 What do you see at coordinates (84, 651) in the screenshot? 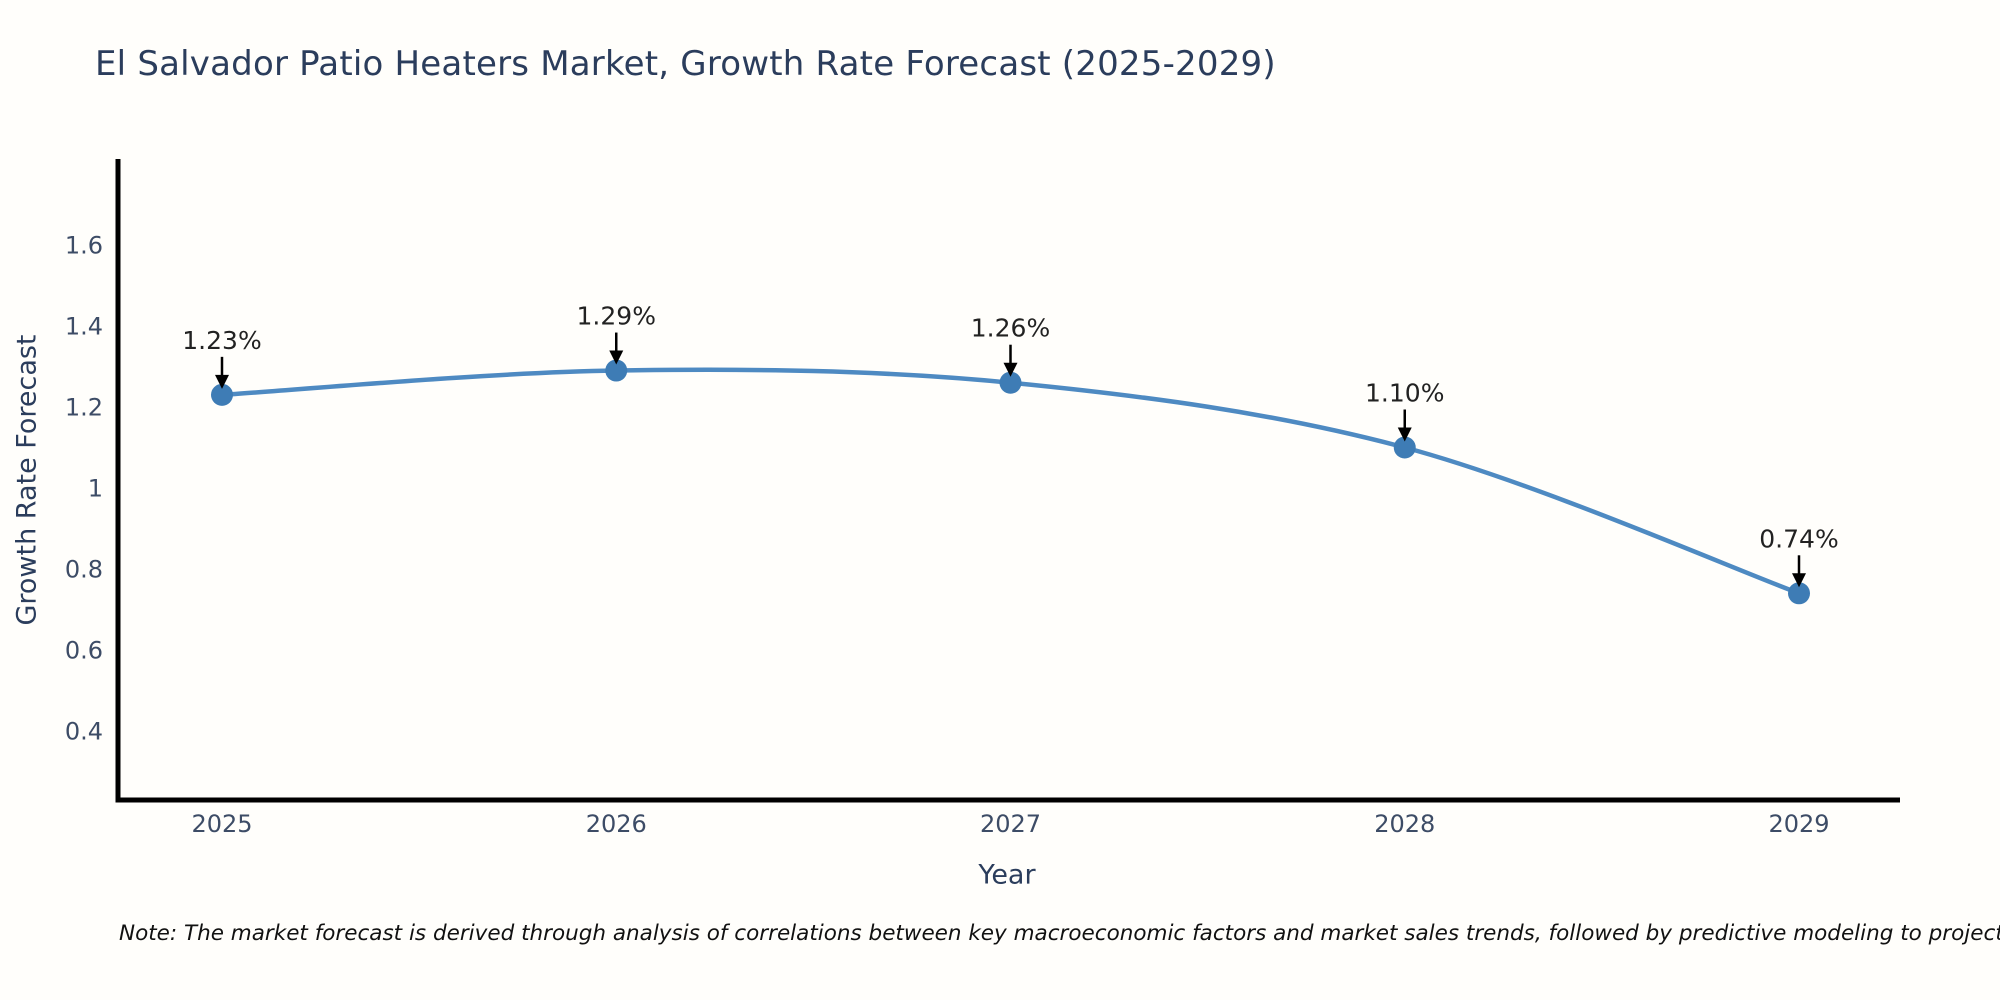
I see `y-tick-label: 0.6` at bounding box center [84, 651].